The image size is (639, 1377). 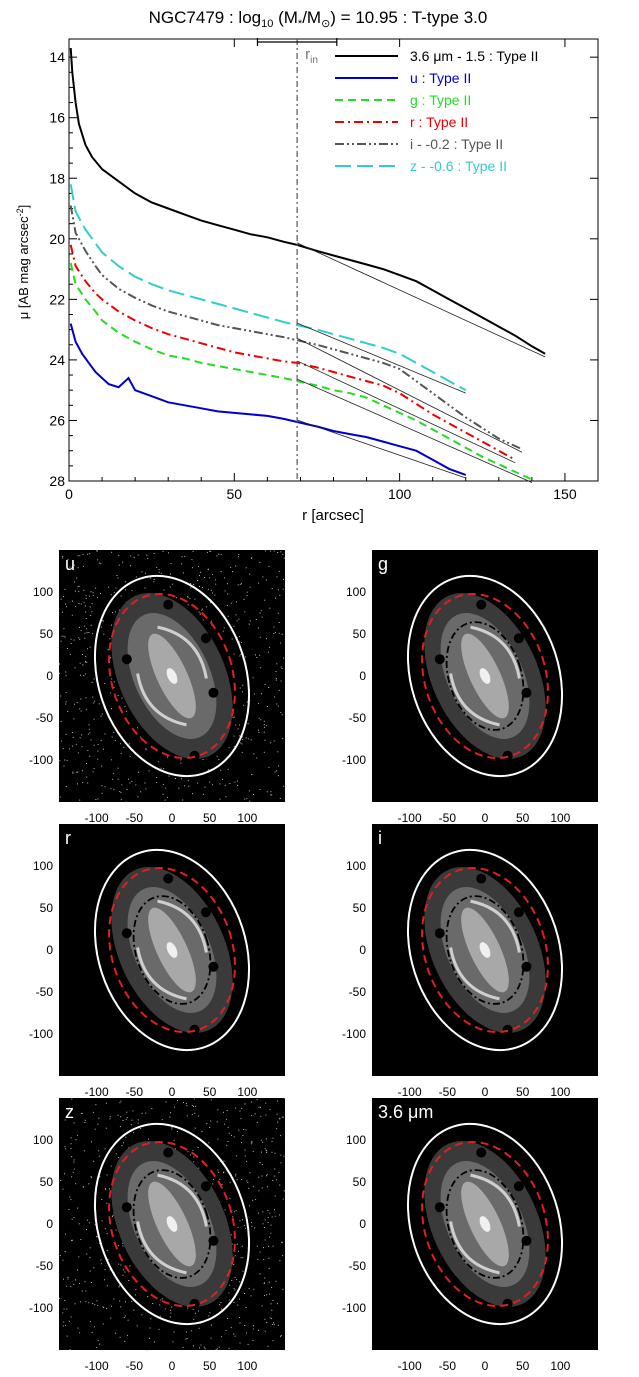 I want to click on inner-ellipse, so click(x=172, y=1224).